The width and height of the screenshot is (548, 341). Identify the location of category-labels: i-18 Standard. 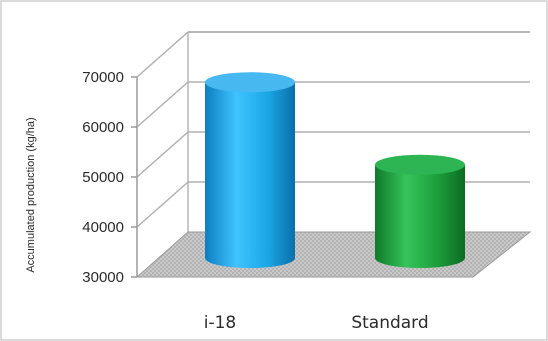
(316, 323).